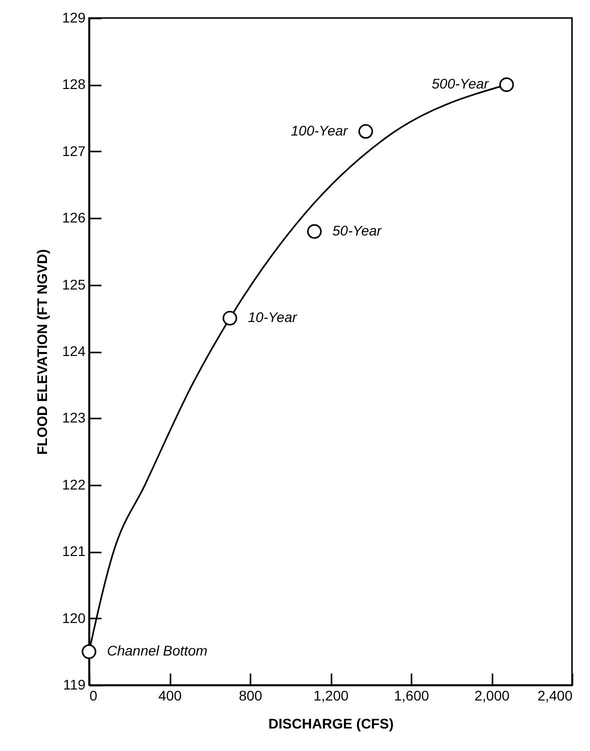 The image size is (590, 751). What do you see at coordinates (357, 230) in the screenshot?
I see `annotation: 50-Year` at bounding box center [357, 230].